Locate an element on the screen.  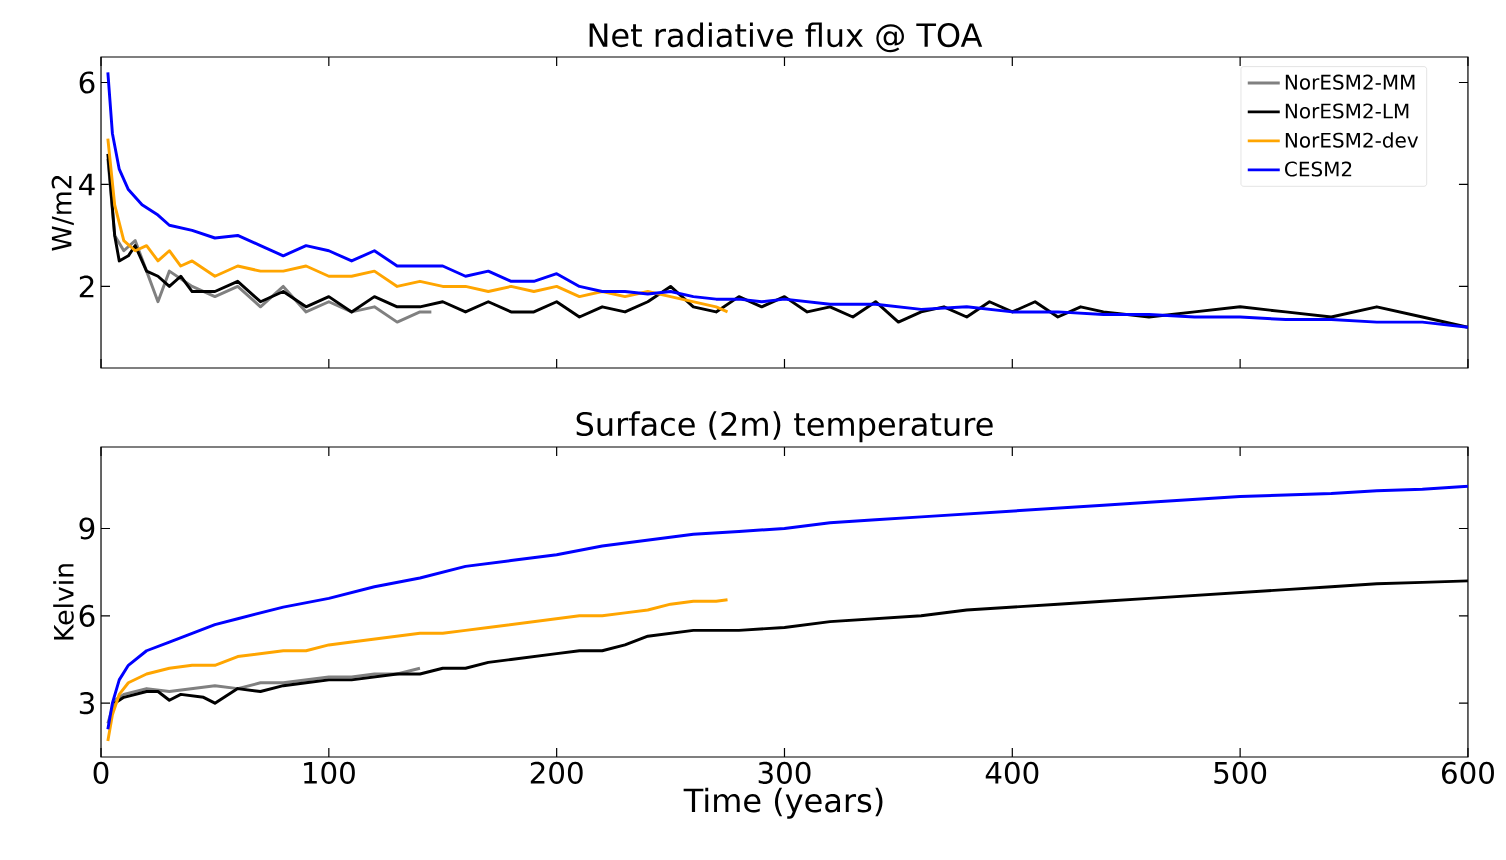
x-tick-label: 500 is located at coordinates (1240, 772).